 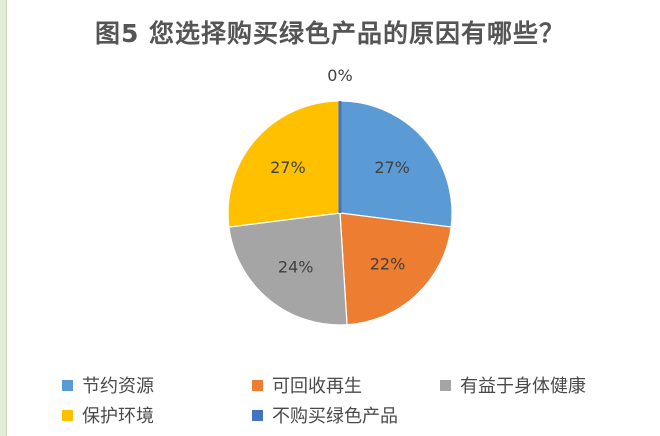 I want to click on legend-label-0: 节约资源, so click(x=118, y=386).